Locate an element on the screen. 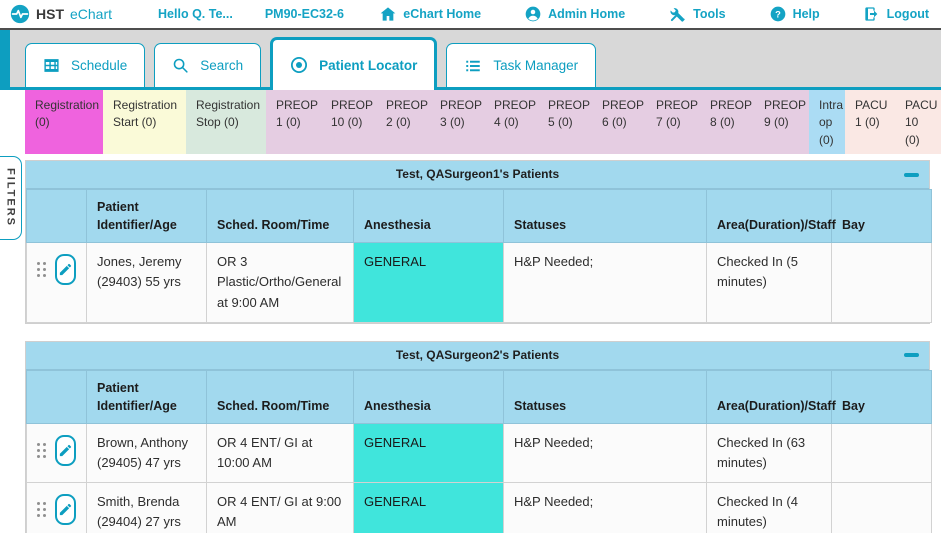 This screenshot has height=533, width=941. chip-registration: Registration (0) is located at coordinates (64, 122).